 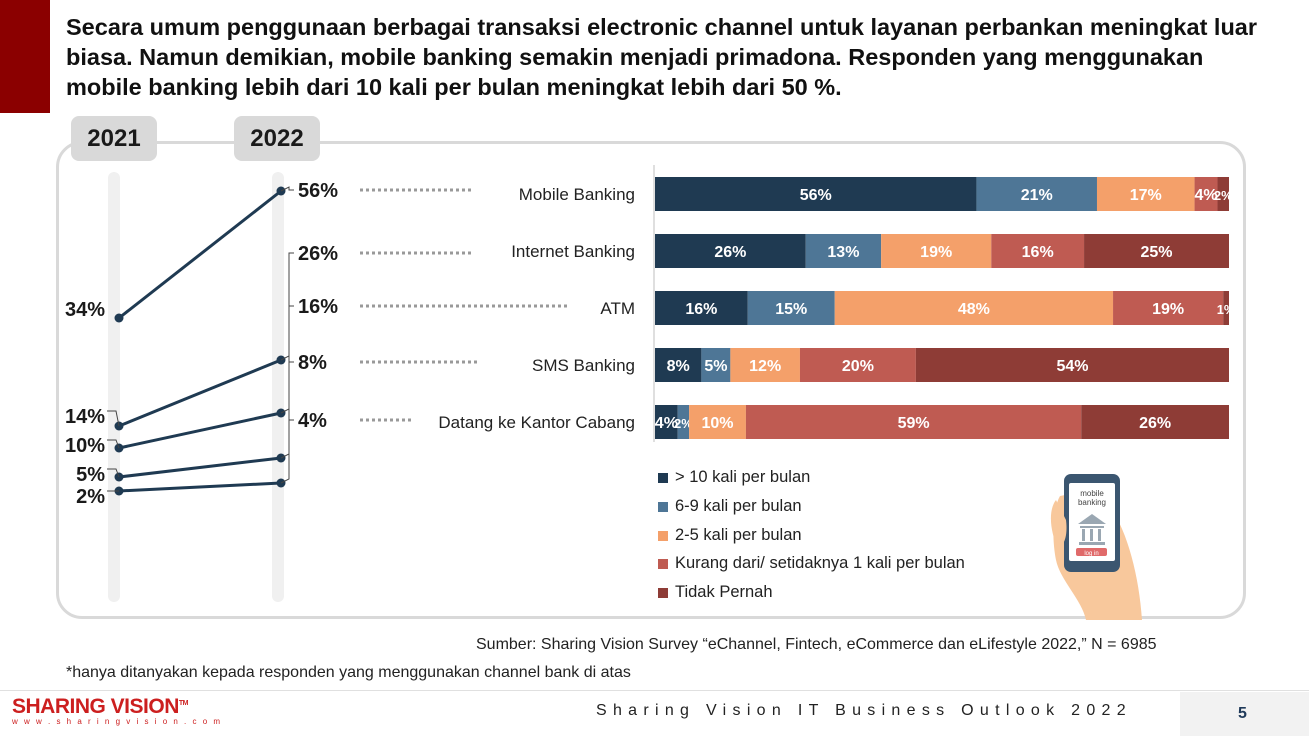 I want to click on bar-category-label: Internet Banking, so click(x=573, y=251).